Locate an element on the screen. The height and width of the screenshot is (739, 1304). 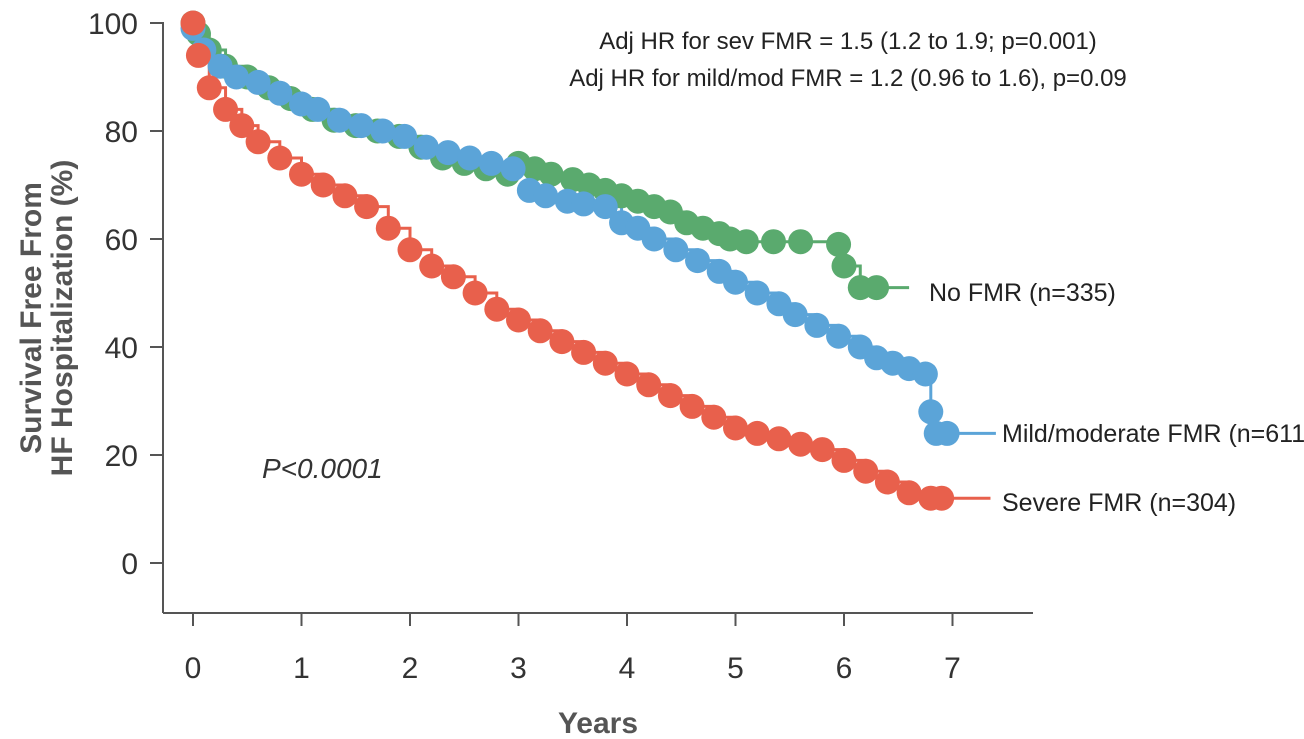
y-tick-label: 80 is located at coordinates (121, 132).